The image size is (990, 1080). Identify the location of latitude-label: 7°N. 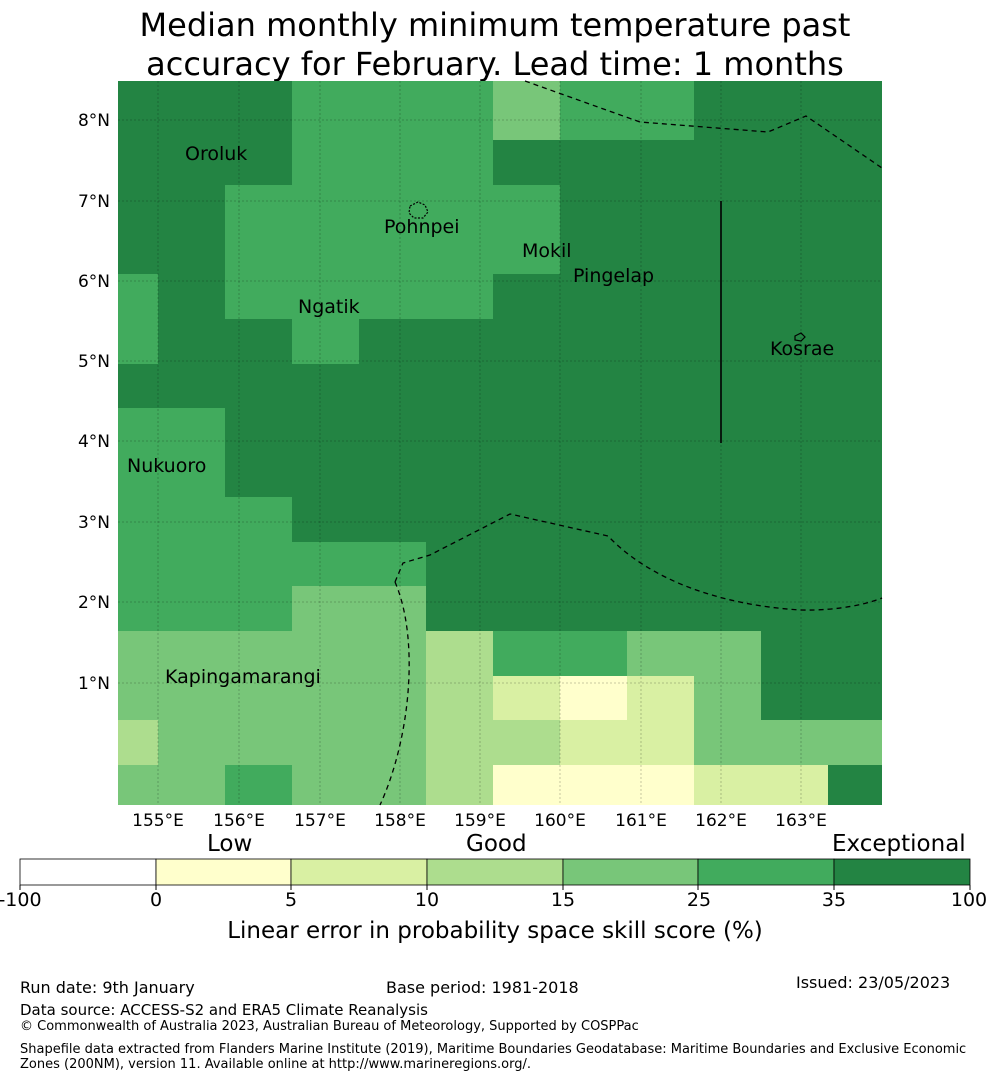
(94, 202).